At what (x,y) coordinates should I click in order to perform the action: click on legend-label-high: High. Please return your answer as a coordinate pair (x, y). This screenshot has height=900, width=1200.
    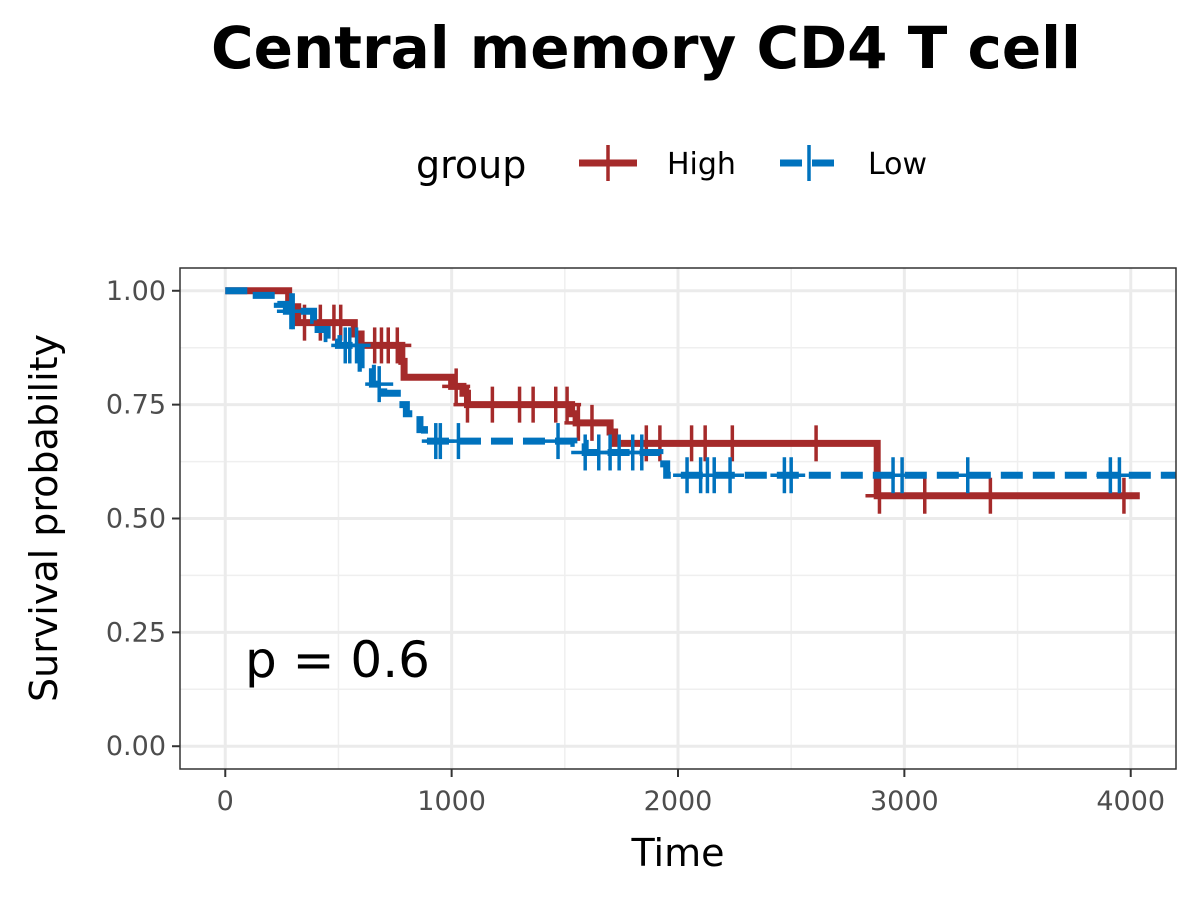
    Looking at the image, I should click on (701, 164).